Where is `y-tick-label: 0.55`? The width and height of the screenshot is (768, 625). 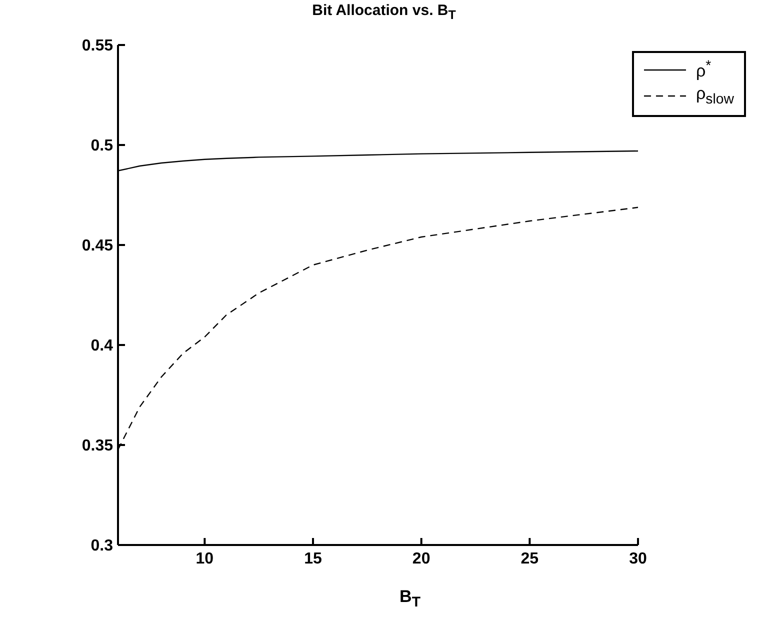 y-tick-label: 0.55 is located at coordinates (98, 46).